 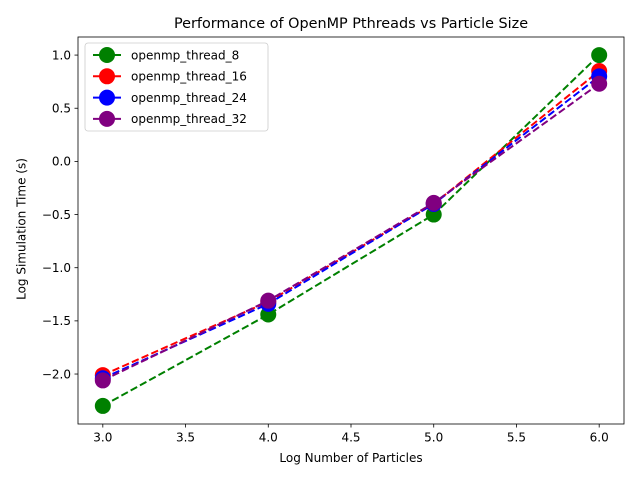 I want to click on y-tick-label: −0.5, so click(x=56, y=215).